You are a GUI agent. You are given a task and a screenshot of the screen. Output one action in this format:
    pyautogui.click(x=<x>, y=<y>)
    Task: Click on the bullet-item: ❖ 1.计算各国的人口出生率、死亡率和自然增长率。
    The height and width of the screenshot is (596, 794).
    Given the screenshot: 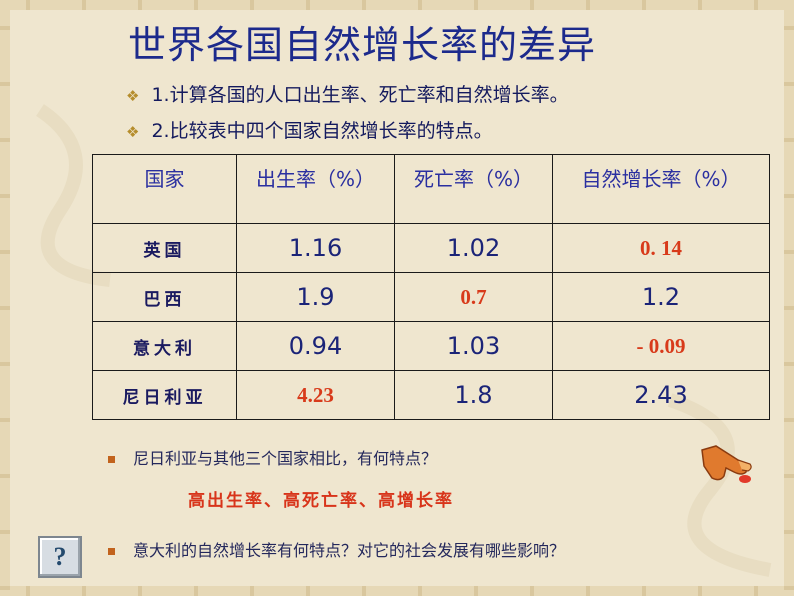 What is the action you would take?
    pyautogui.click(x=347, y=93)
    